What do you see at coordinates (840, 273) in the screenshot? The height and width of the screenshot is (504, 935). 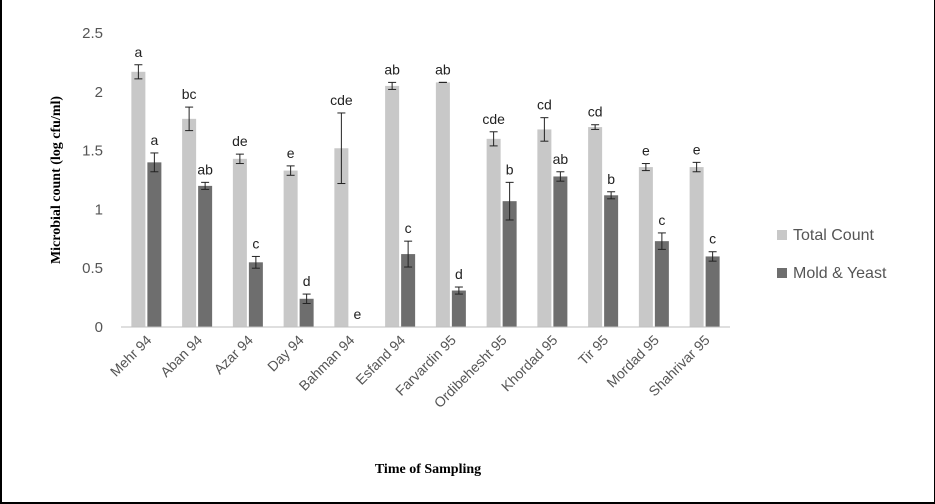 I see `legend-label: Mold & Yeast` at bounding box center [840, 273].